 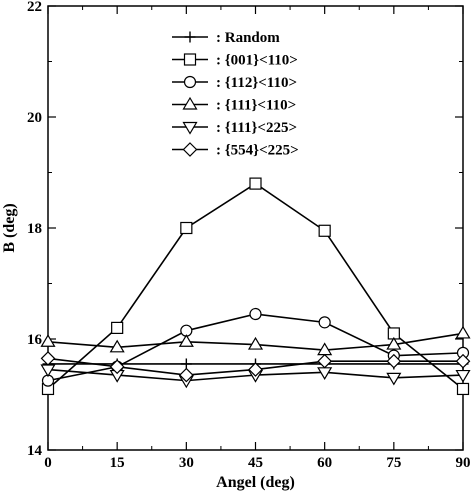 What do you see at coordinates (35, 451) in the screenshot?
I see `y-tick-label: 14` at bounding box center [35, 451].